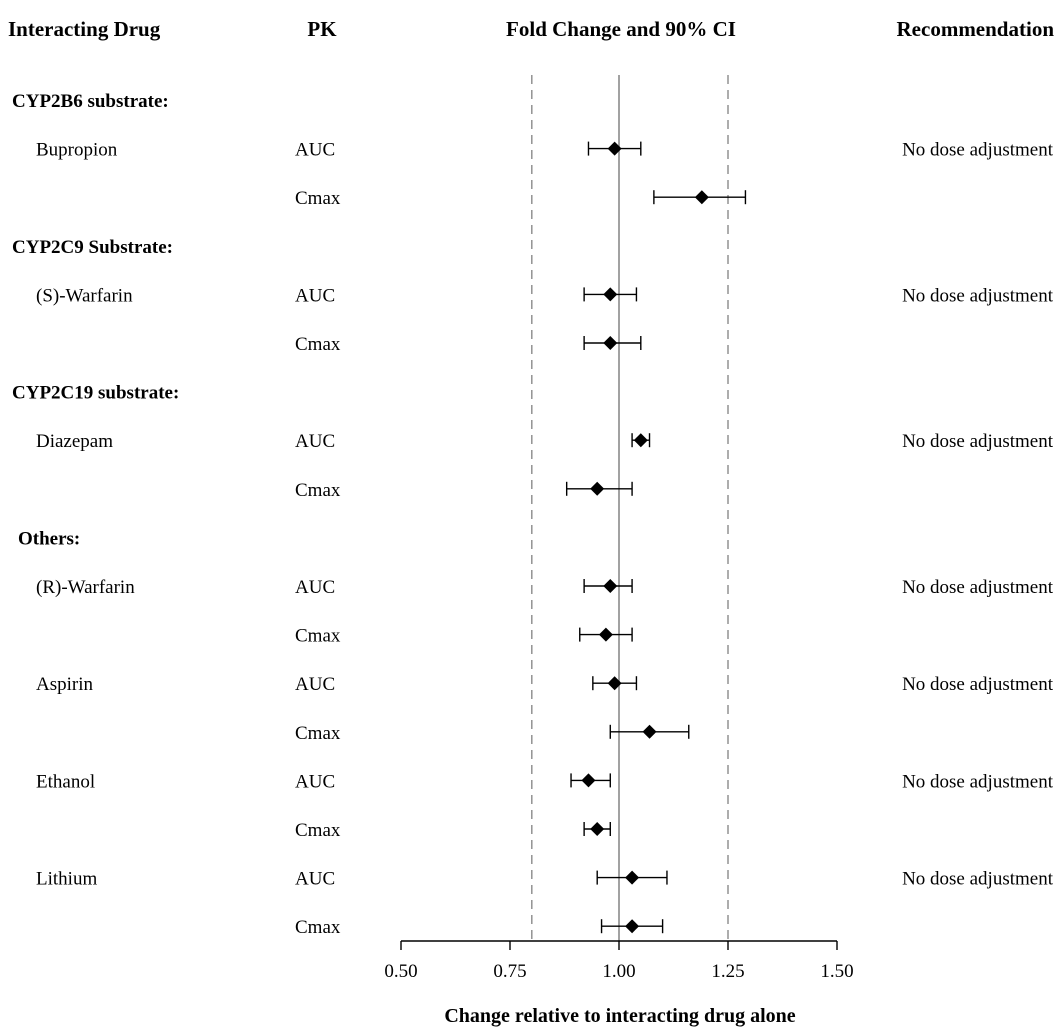 The height and width of the screenshot is (1027, 1058). Describe the element at coordinates (621, 29) in the screenshot. I see `header-fold-change: Fold Change and 90% CI` at that location.